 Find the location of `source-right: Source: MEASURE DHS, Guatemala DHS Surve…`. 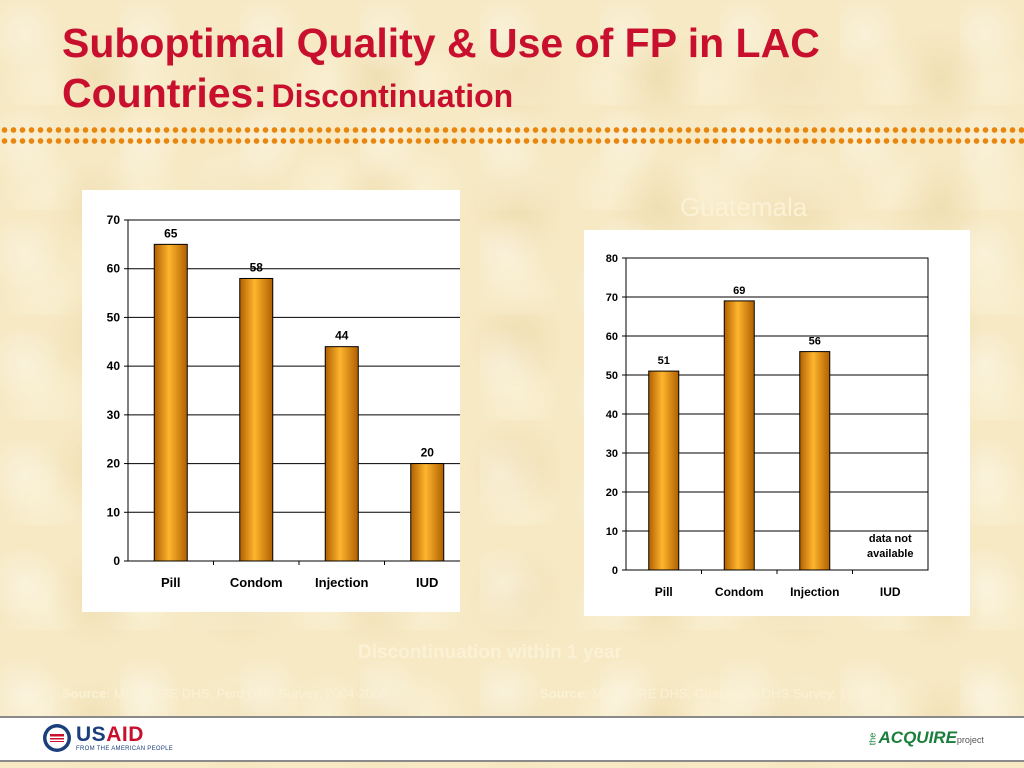

source-right: Source: MEASURE DHS, Guatemala DHS Surve… is located at coordinates (704, 693).